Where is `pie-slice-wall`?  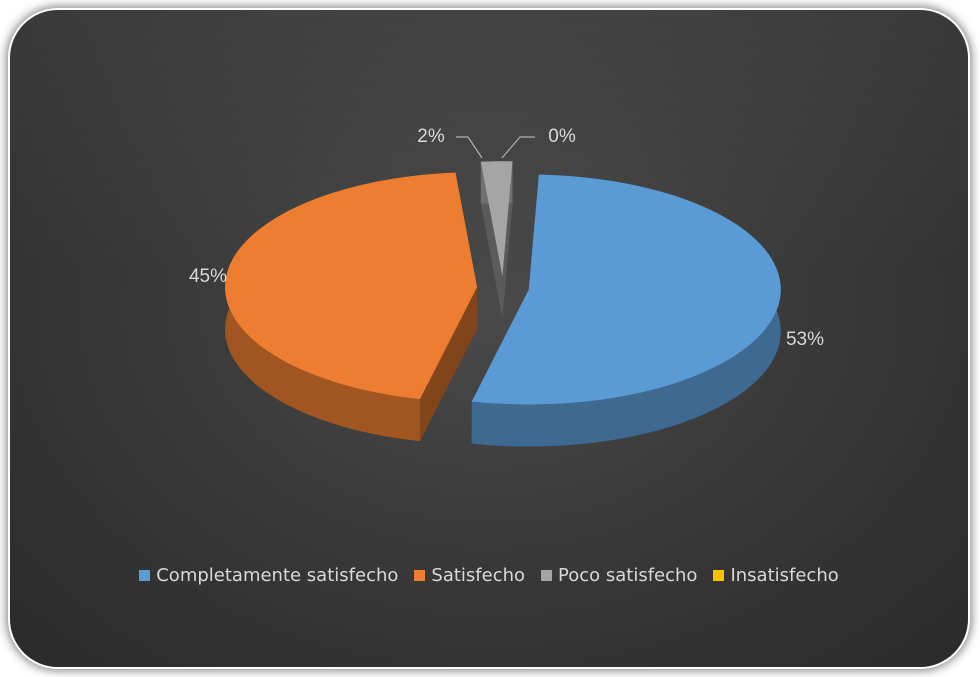
pie-slice-wall is located at coordinates (448, 364).